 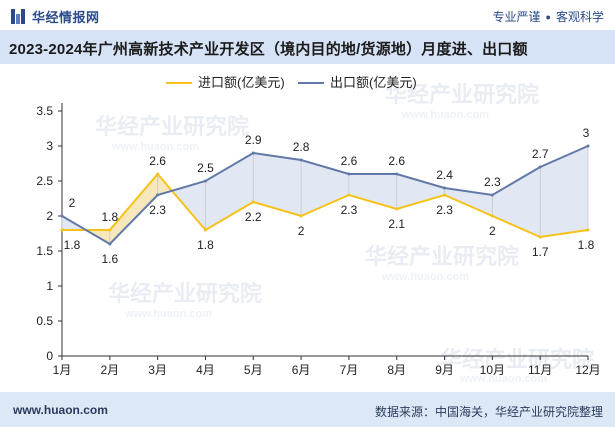 What do you see at coordinates (586, 133) in the screenshot?
I see `export-data-label: 3` at bounding box center [586, 133].